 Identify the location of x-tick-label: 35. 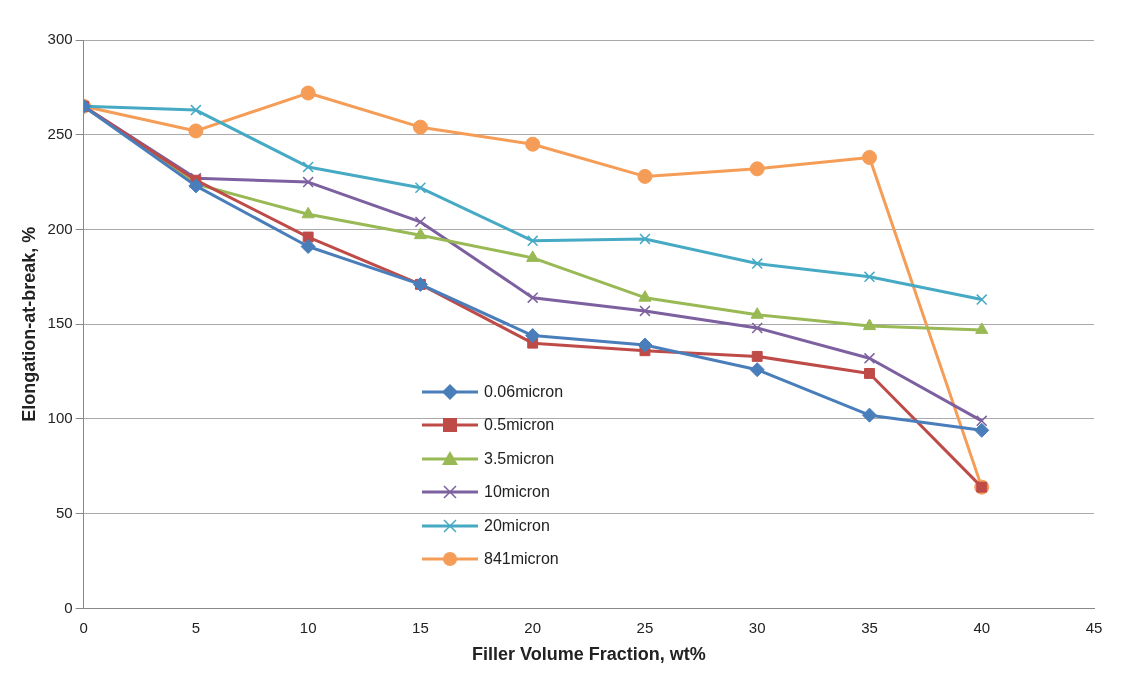
(869, 627).